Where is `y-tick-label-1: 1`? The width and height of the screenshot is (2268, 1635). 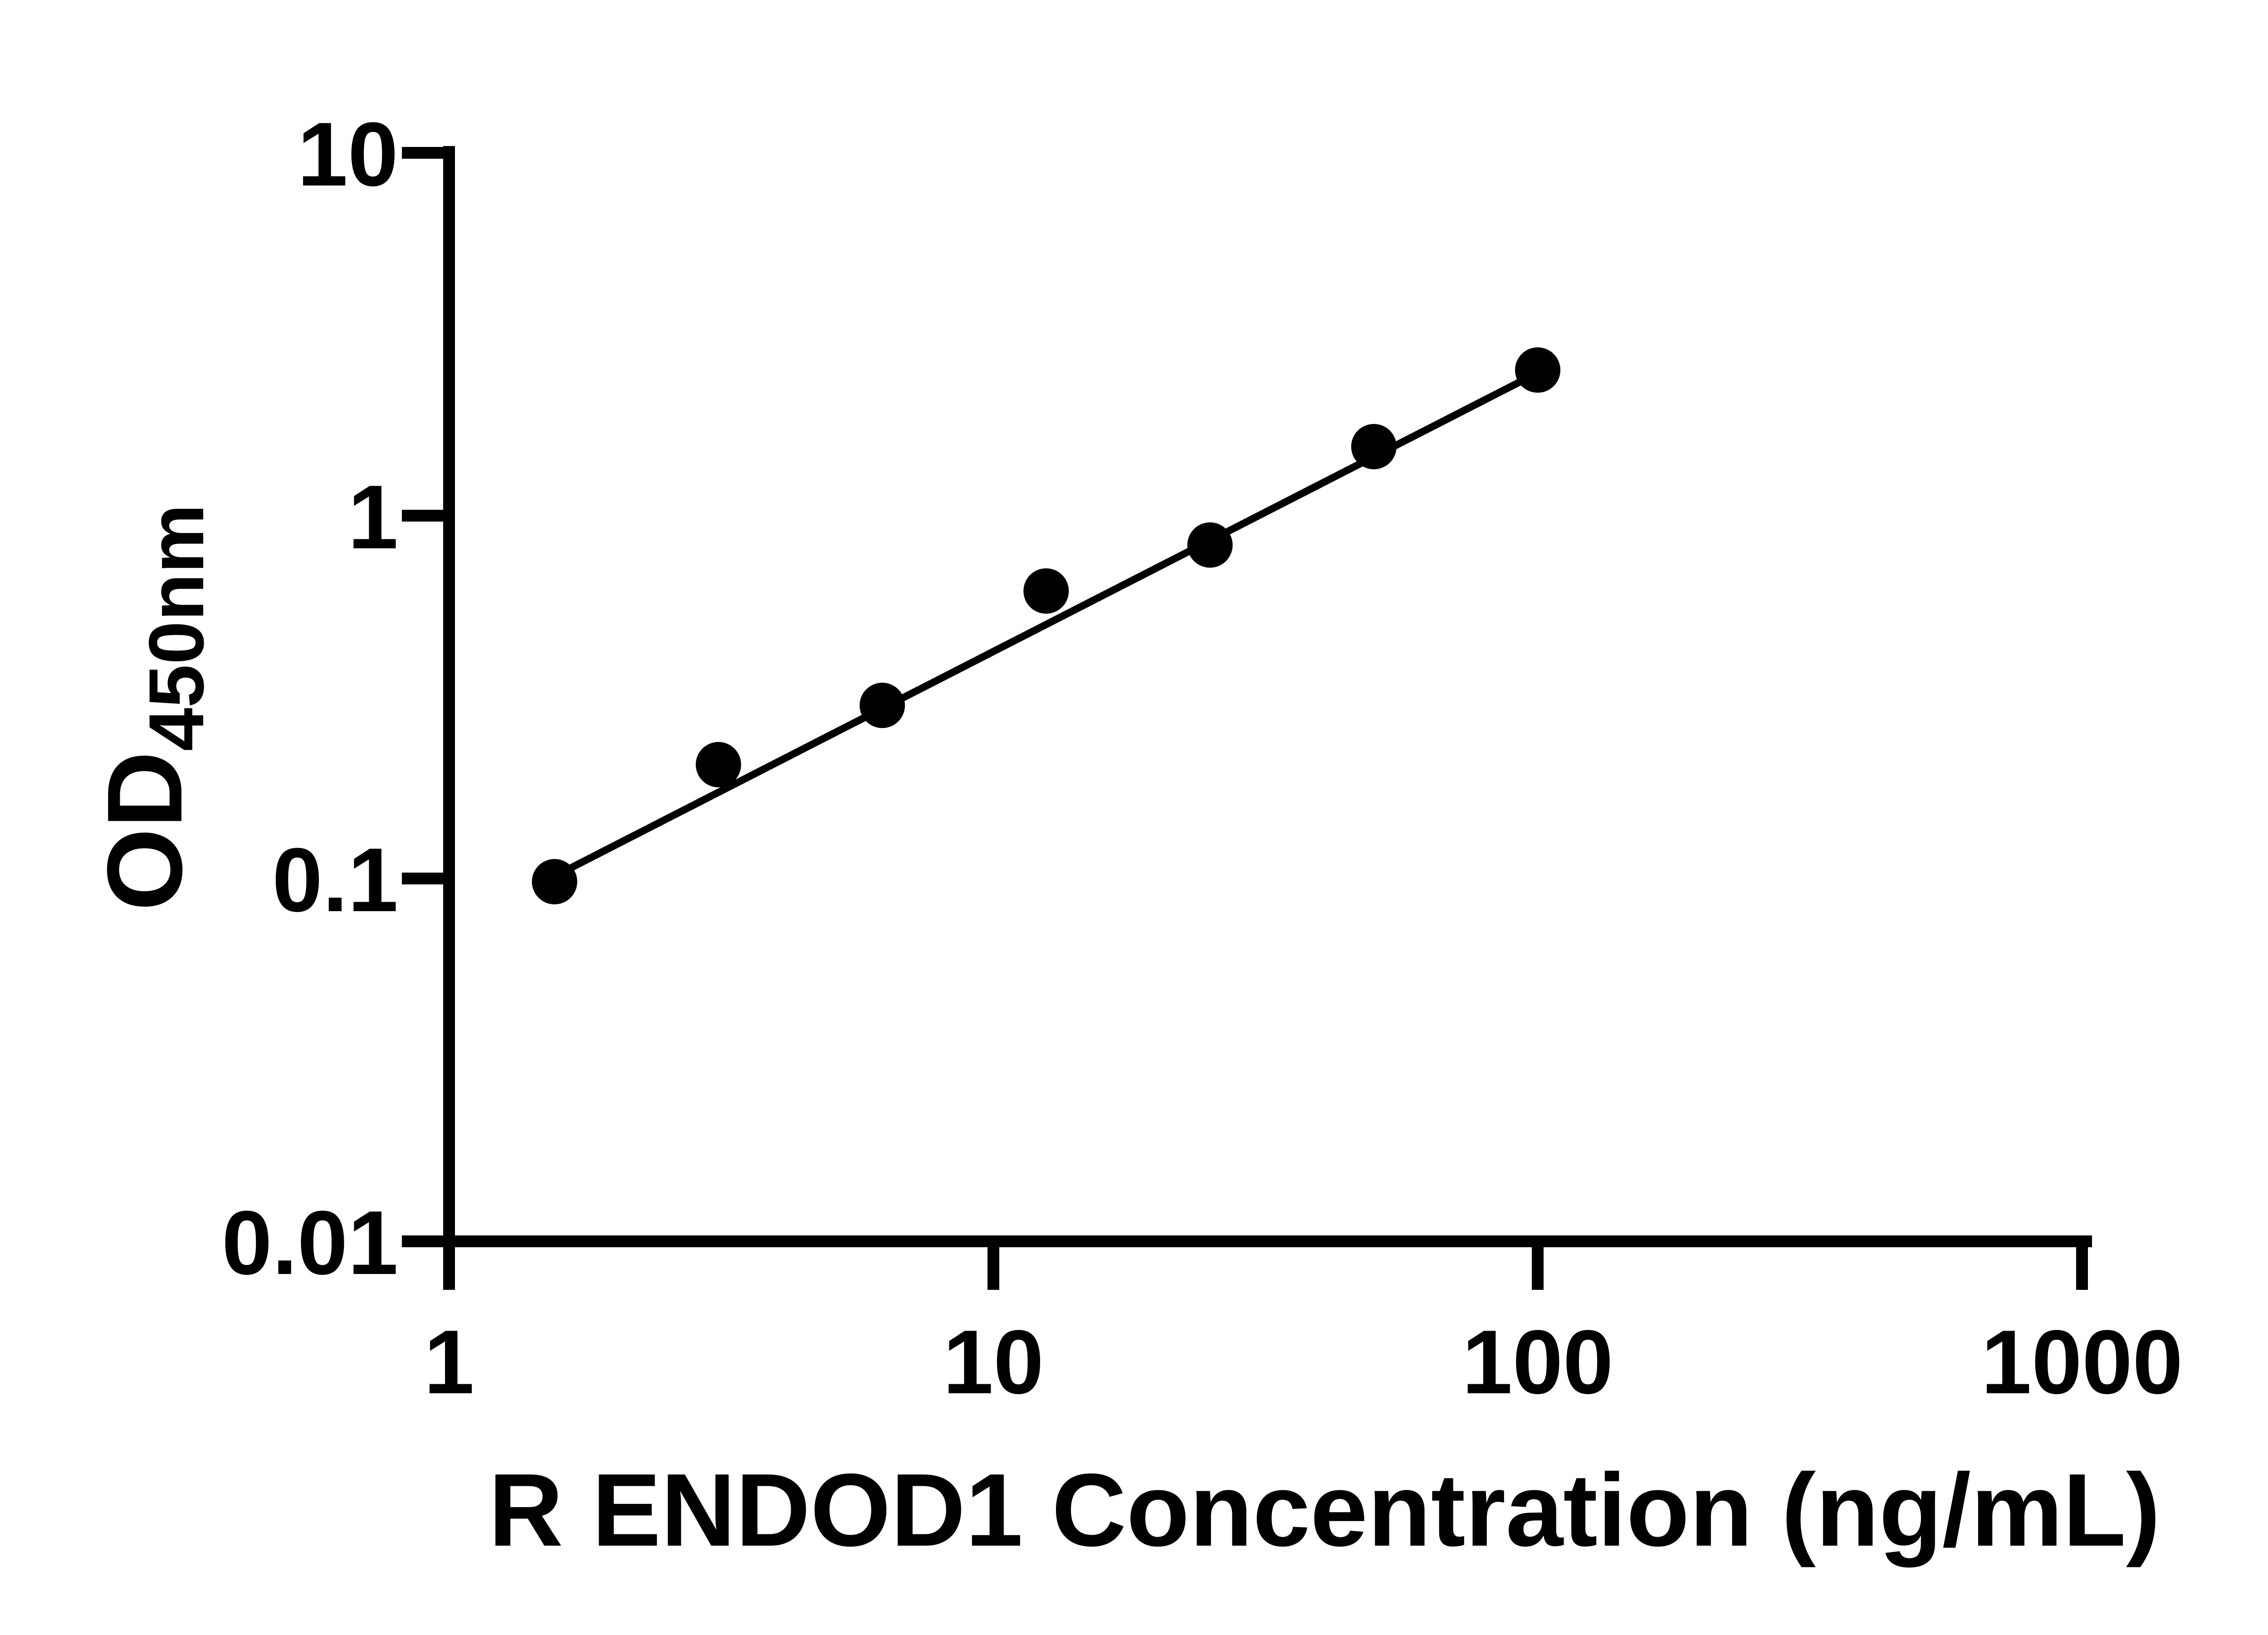
y-tick-label-1: 1 is located at coordinates (373, 517).